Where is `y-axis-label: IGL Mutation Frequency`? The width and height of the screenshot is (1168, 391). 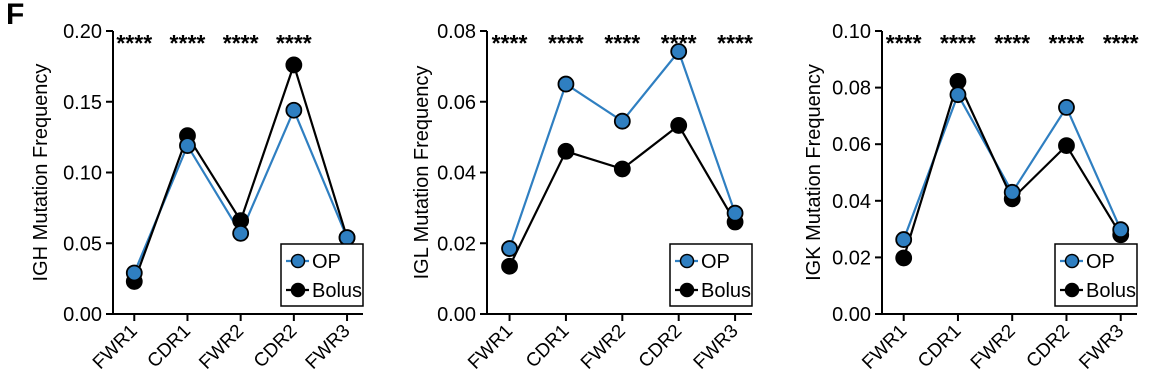 y-axis-label: IGL Mutation Frequency is located at coordinates (422, 173).